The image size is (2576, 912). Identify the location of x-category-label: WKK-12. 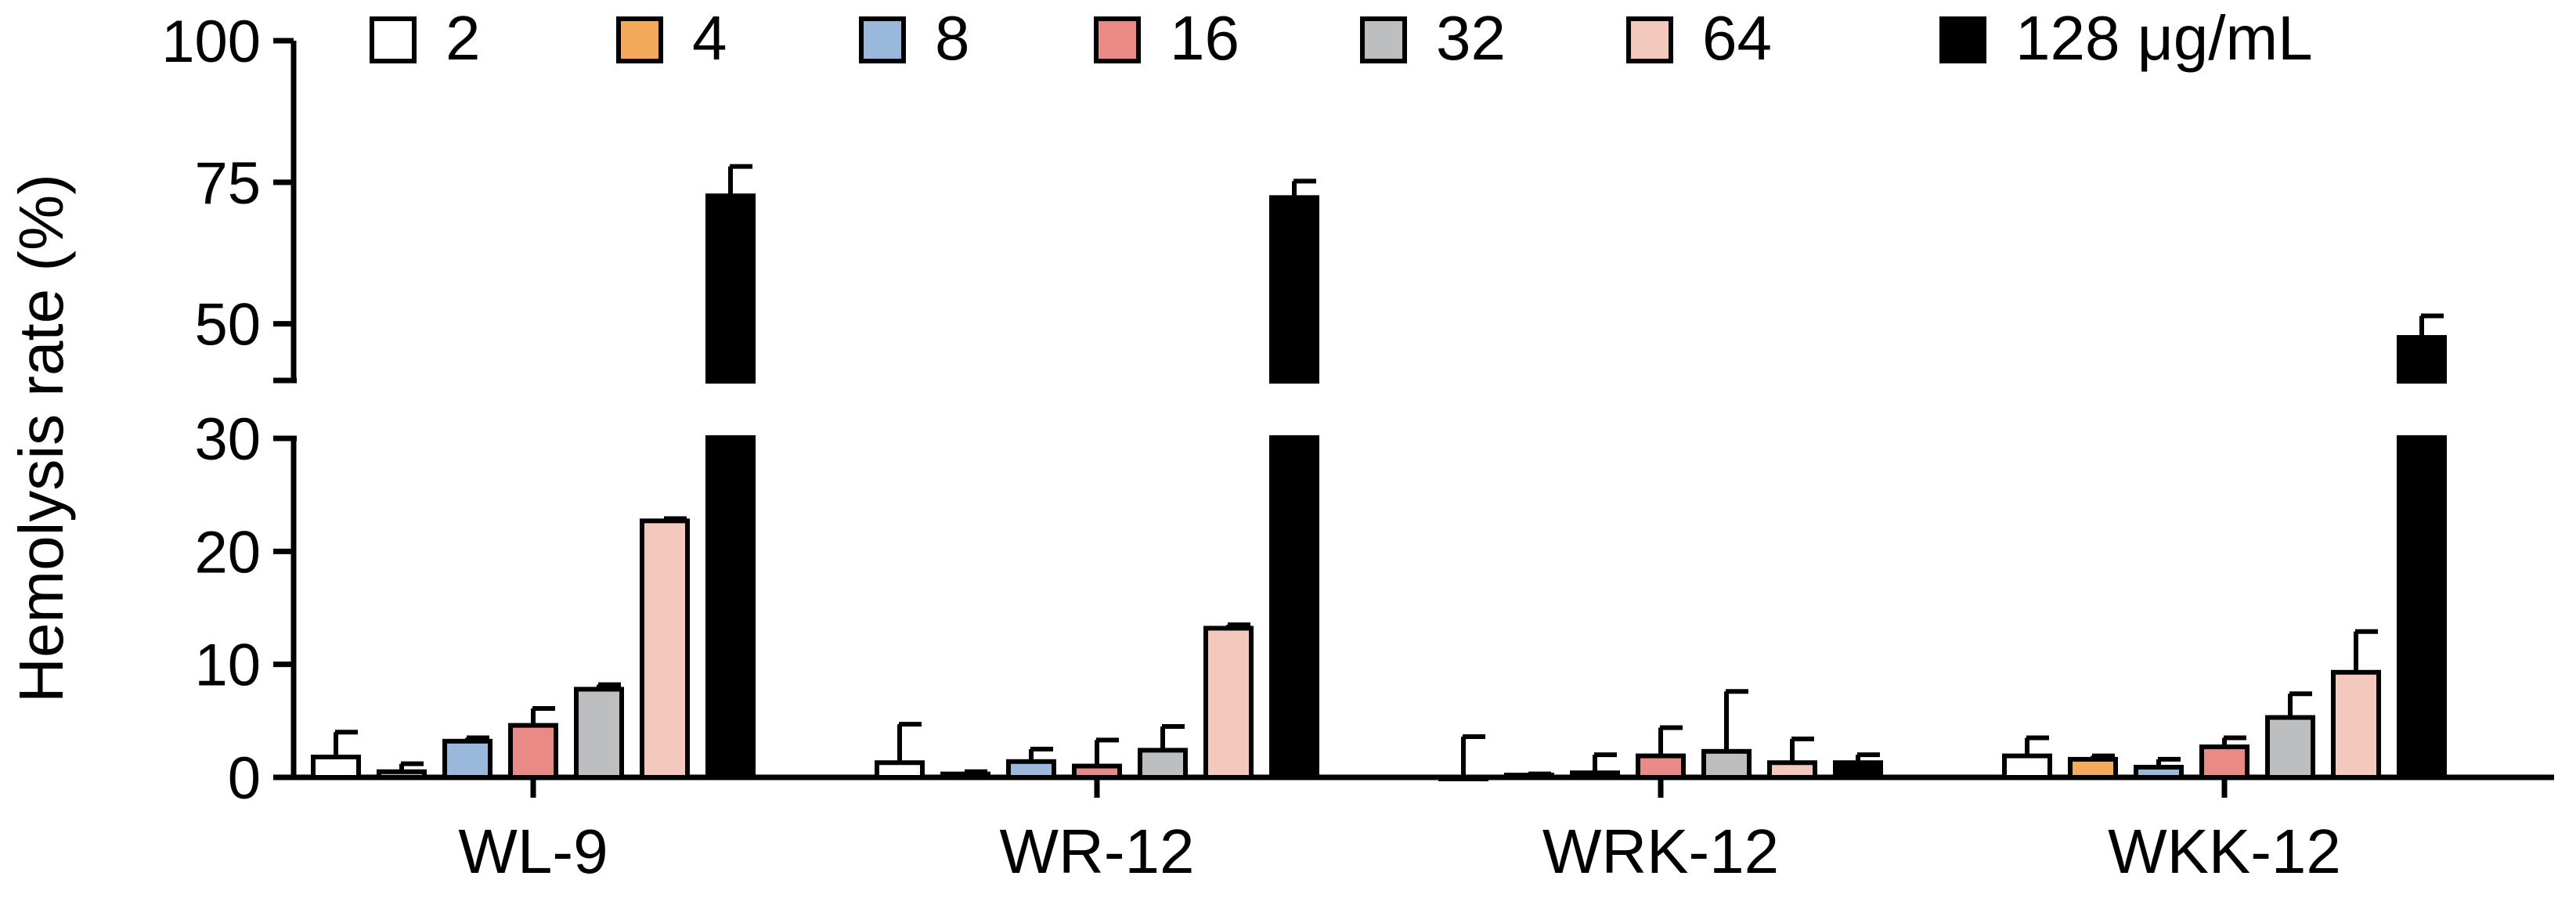
(2224, 851).